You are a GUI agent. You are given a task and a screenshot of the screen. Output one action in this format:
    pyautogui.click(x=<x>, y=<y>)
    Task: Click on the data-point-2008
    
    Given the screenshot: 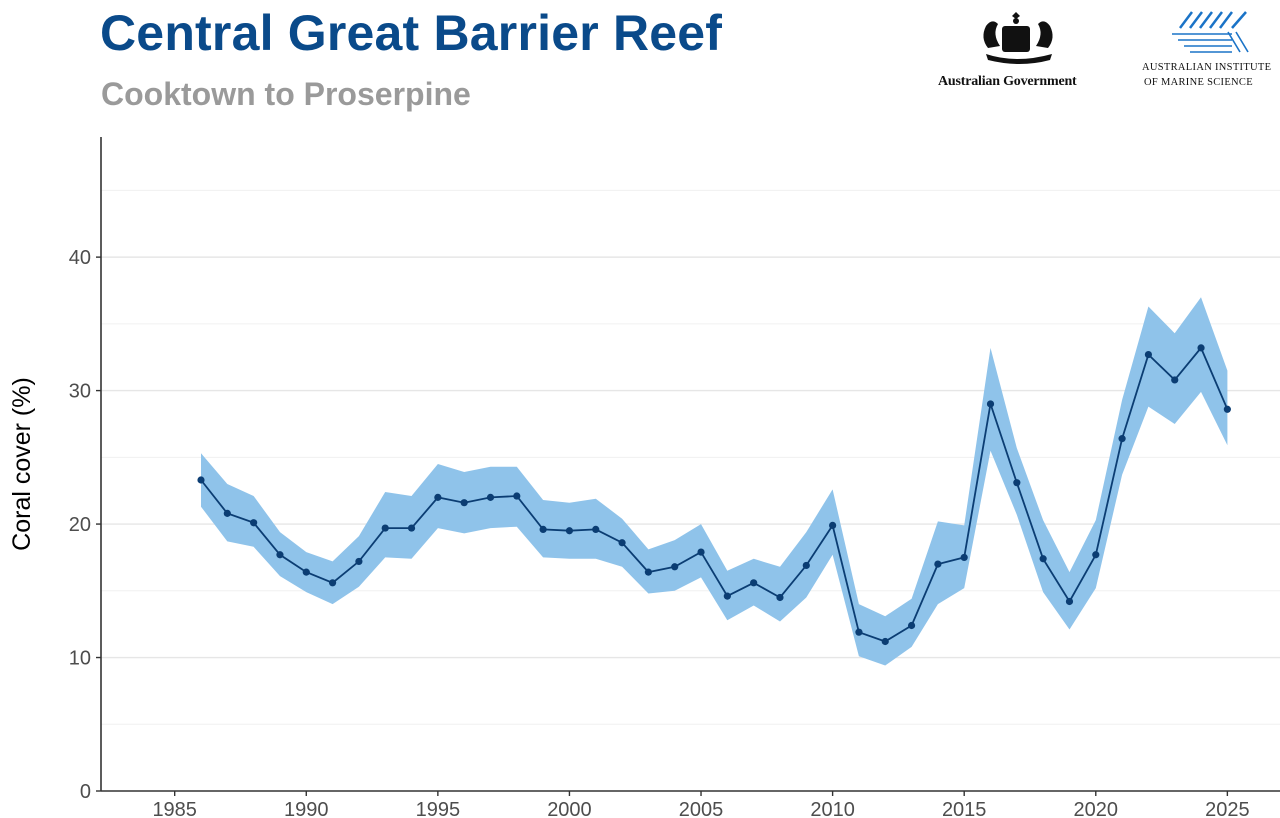 What is the action you would take?
    pyautogui.click(x=780, y=597)
    